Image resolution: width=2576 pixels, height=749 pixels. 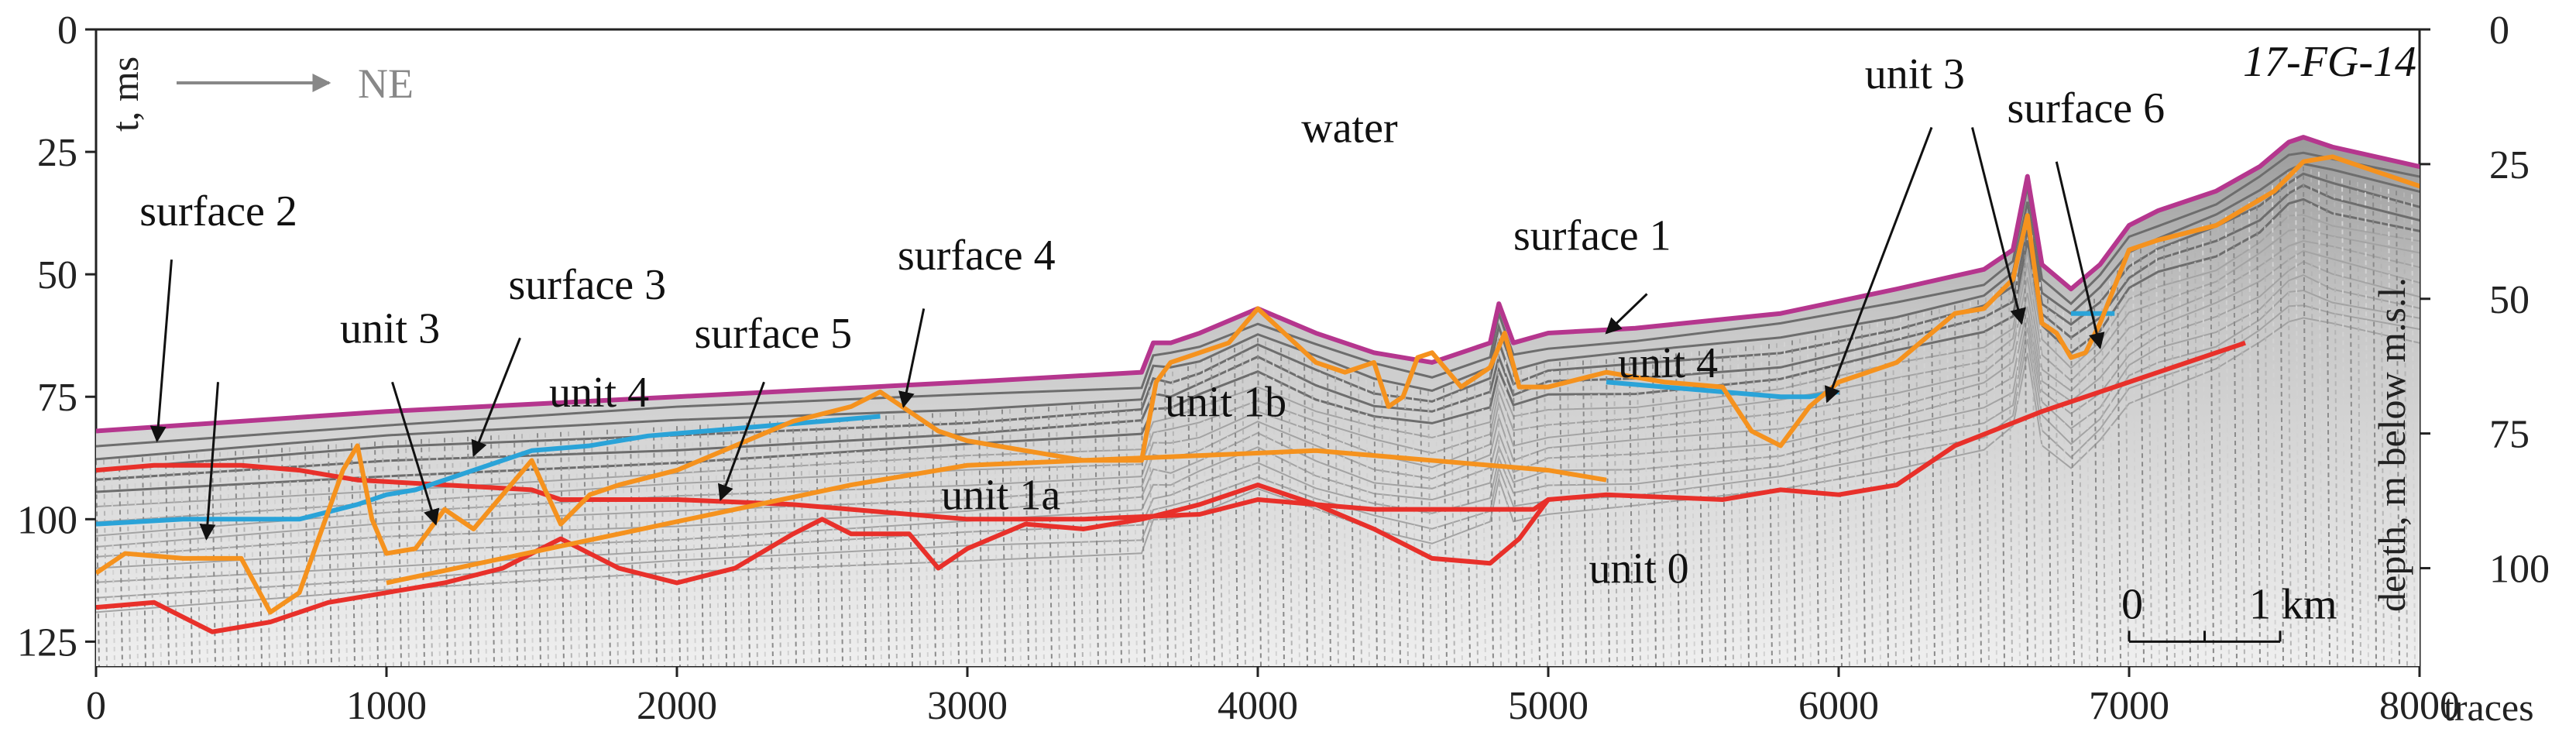 What do you see at coordinates (2419, 706) in the screenshot?
I see `x-tick-label: 8000` at bounding box center [2419, 706].